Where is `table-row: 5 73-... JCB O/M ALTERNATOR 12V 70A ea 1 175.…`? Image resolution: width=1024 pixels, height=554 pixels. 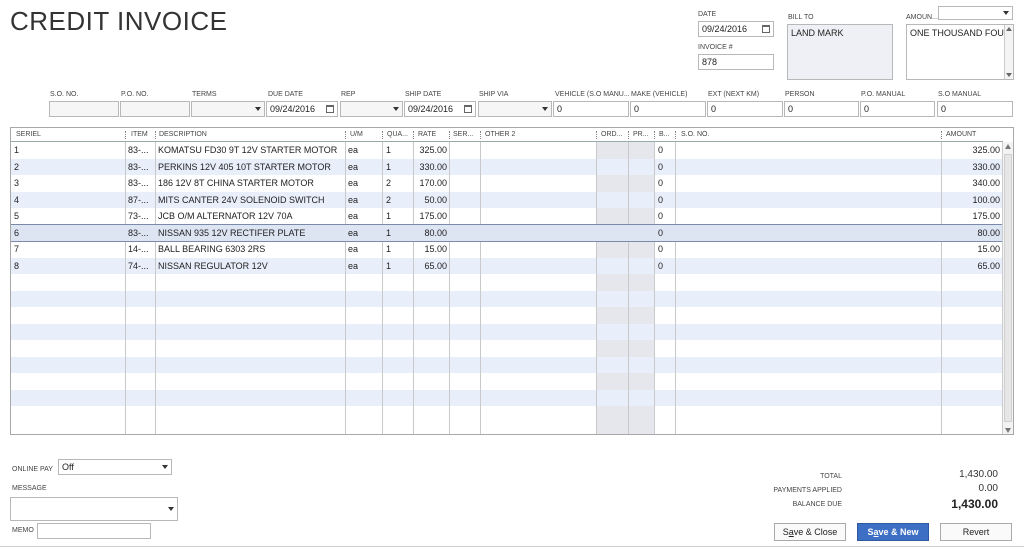
table-row: 5 73-... JCB O/M ALTERNATOR 12V 70A ea 1 175.… is located at coordinates (507, 216).